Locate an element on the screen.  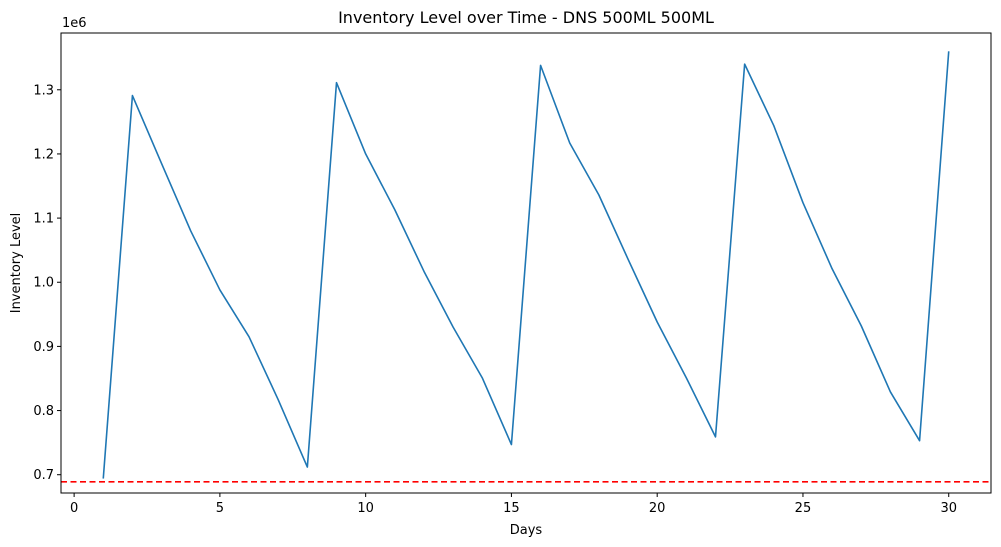
y-tick-label: 0.7 is located at coordinates (43, 475).